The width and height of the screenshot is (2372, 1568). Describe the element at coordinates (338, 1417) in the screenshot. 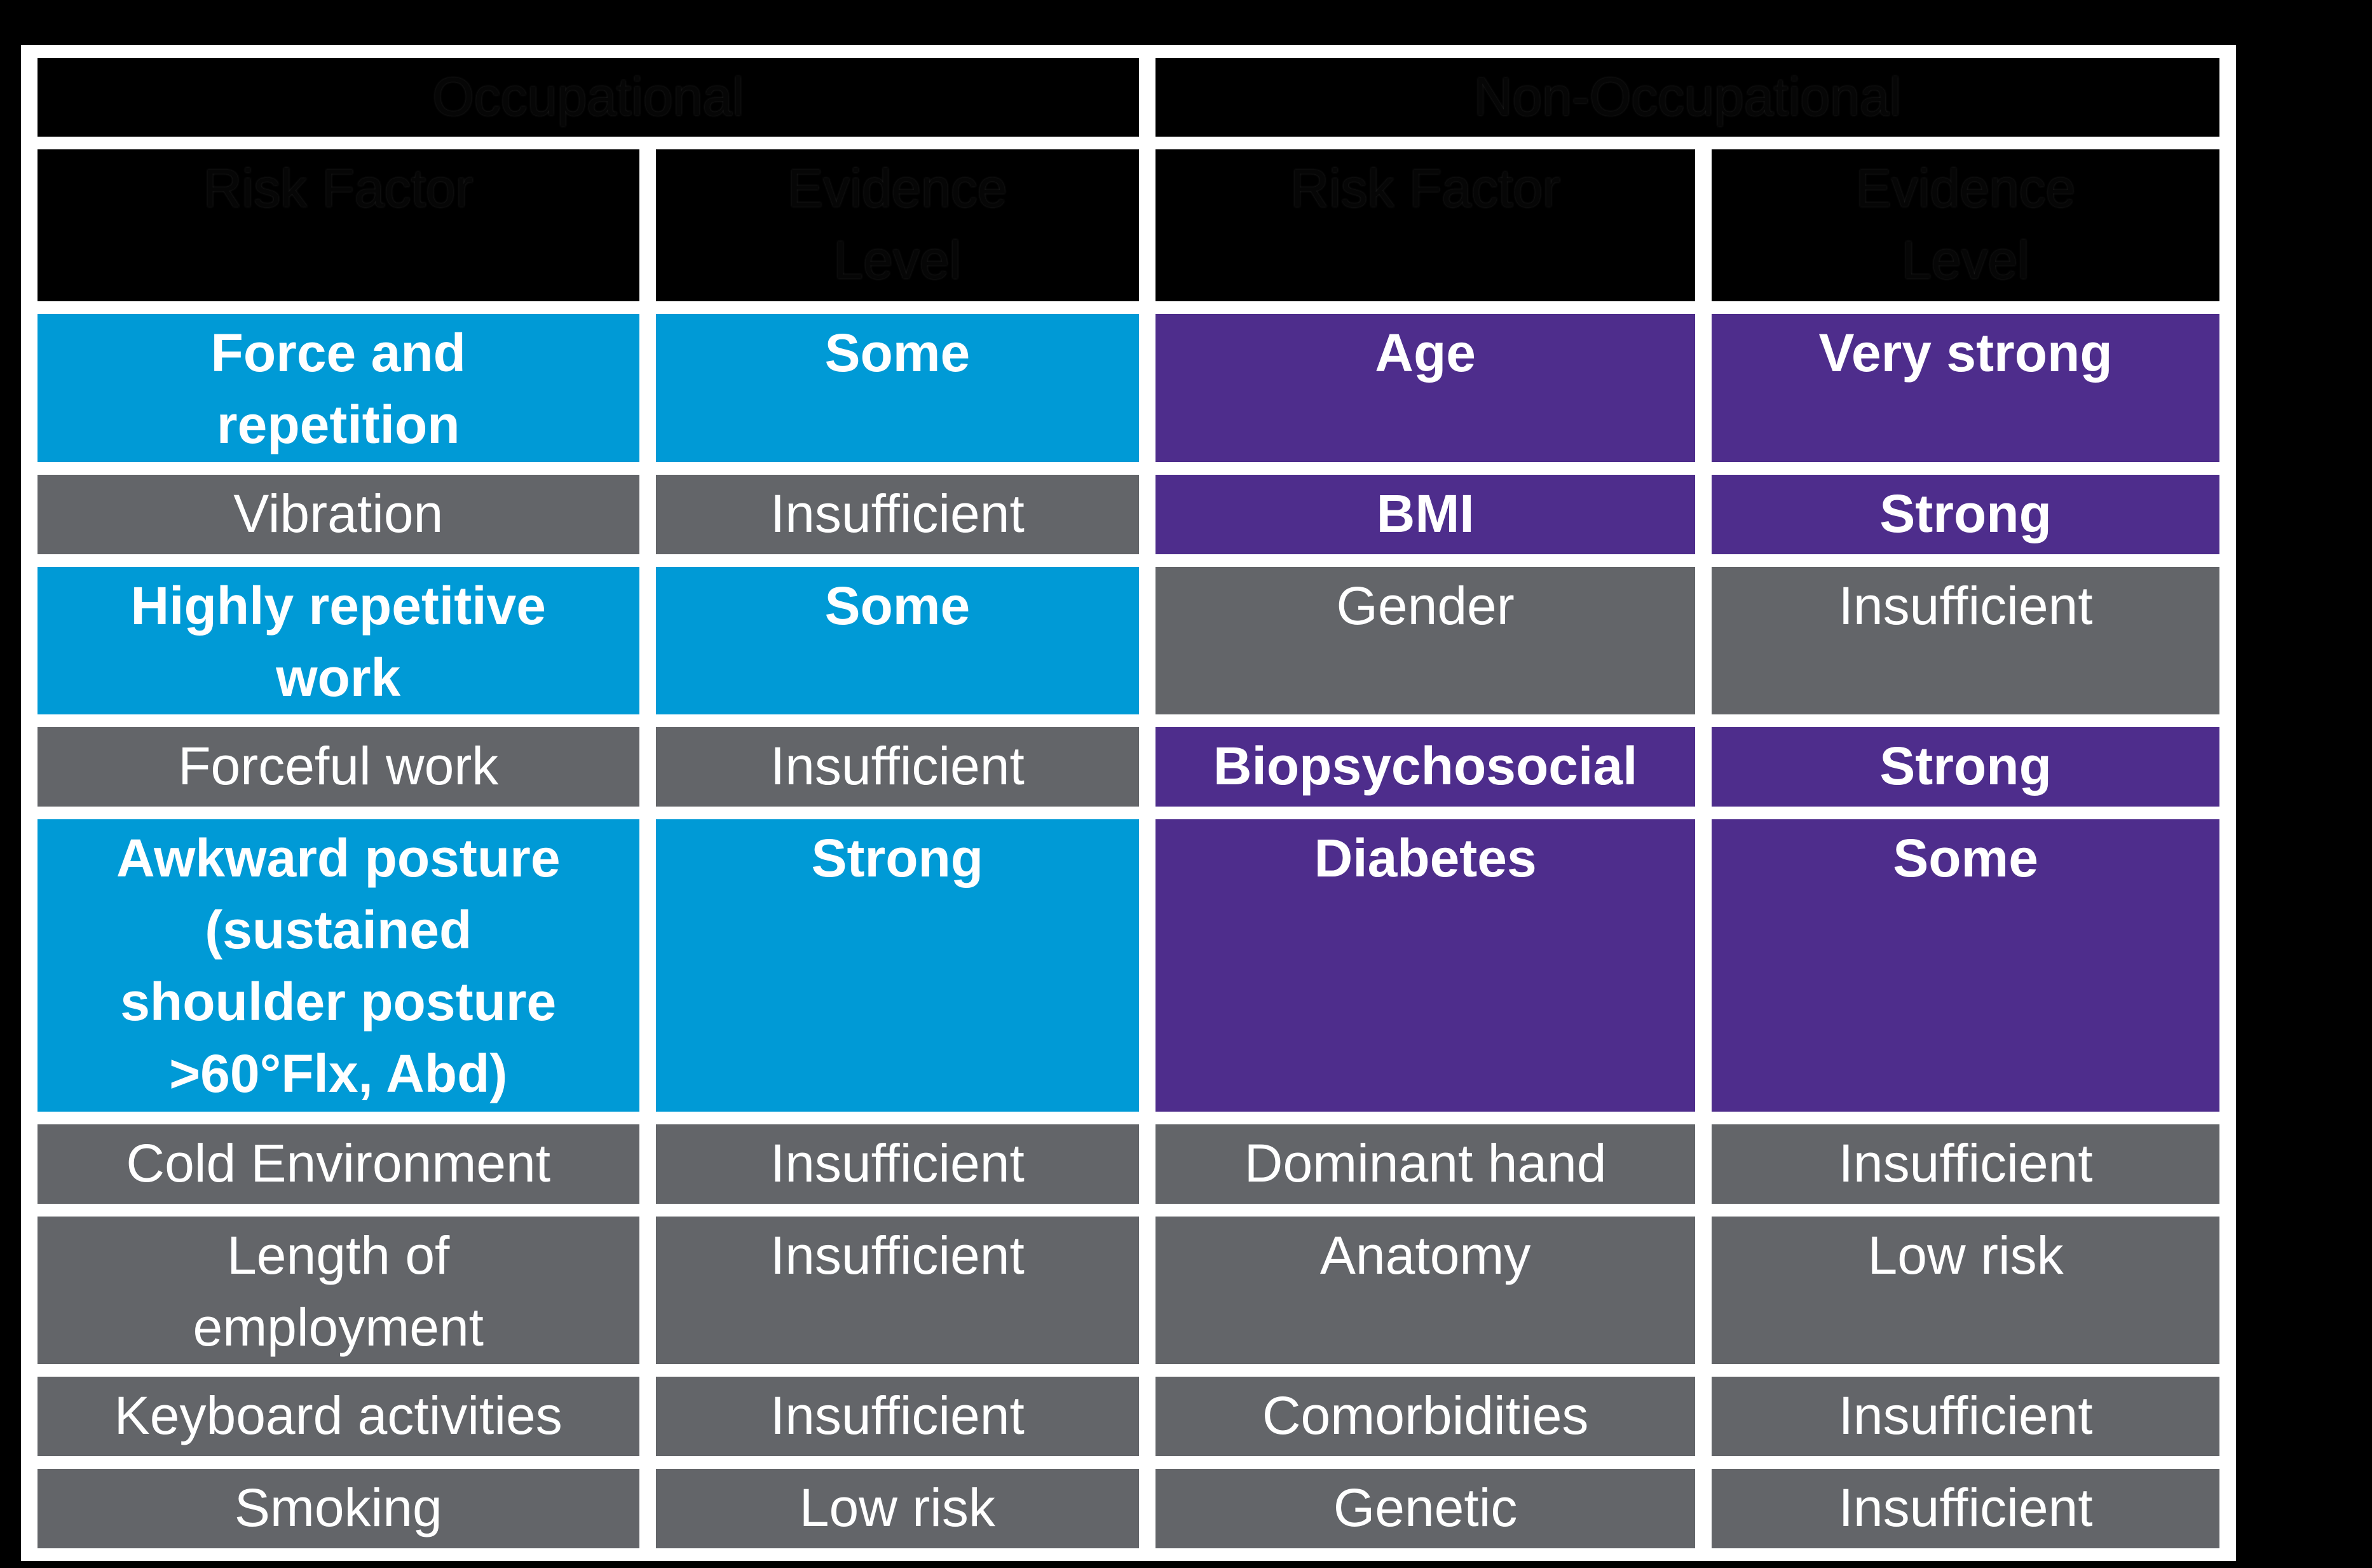

I see `risk-factor-cell: Keyboard activities` at that location.